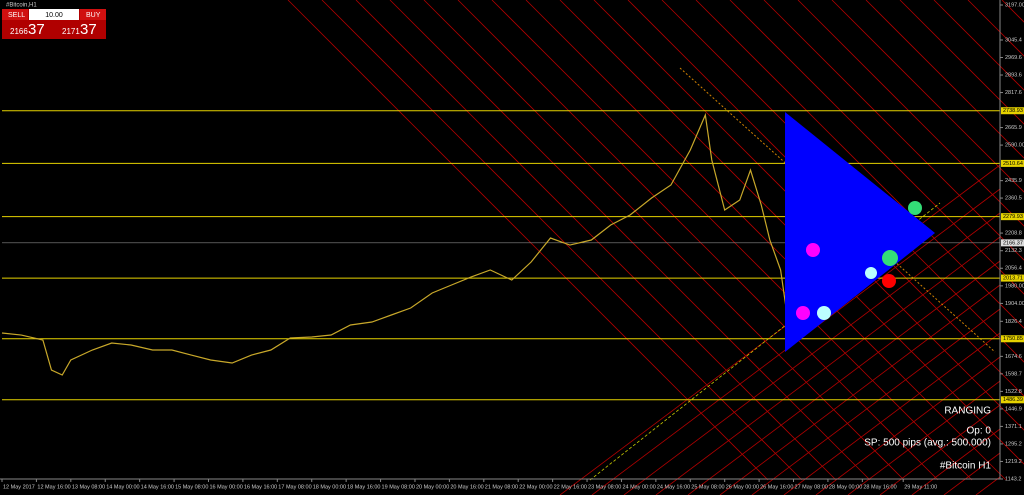 Image resolution: width=1024 pixels, height=495 pixels. Describe the element at coordinates (1013, 93) in the screenshot. I see `y-tick-label: 2817.6` at that location.